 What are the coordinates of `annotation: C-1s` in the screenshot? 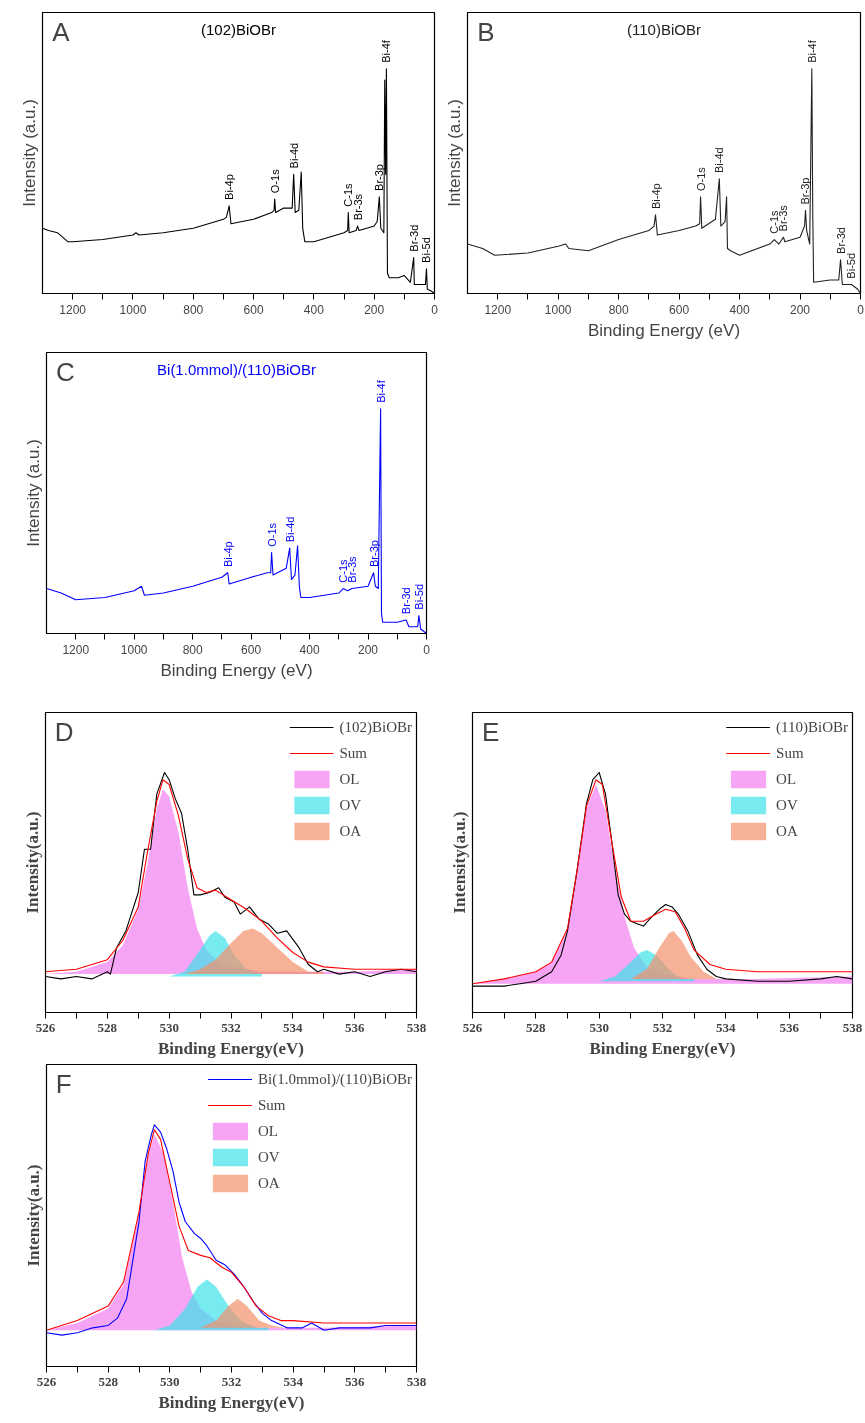 It's located at (343, 570).